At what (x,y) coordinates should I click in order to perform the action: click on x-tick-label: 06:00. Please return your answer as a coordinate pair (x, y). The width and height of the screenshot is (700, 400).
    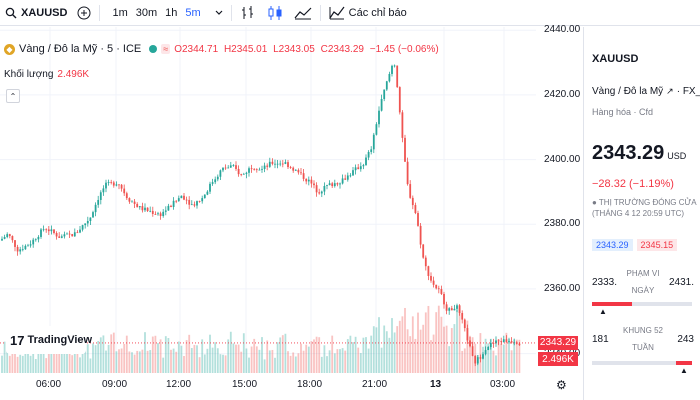
    Looking at the image, I should click on (49, 384).